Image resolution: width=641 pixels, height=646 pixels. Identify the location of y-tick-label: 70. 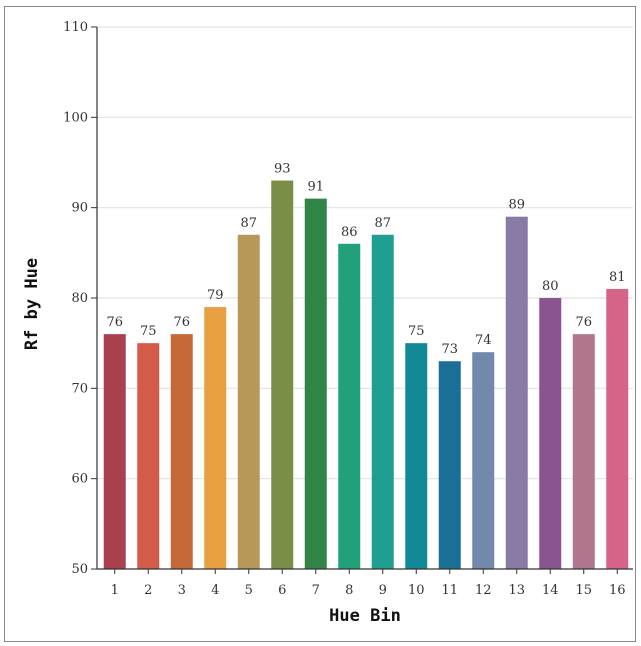
(79, 388).